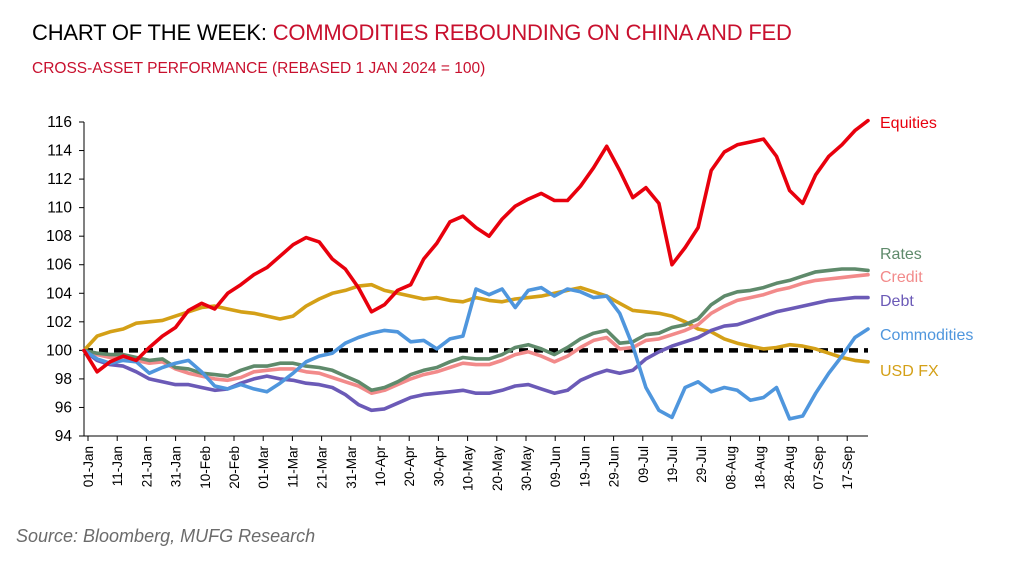  What do you see at coordinates (901, 254) in the screenshot?
I see `legend-label-rates: Rates` at bounding box center [901, 254].